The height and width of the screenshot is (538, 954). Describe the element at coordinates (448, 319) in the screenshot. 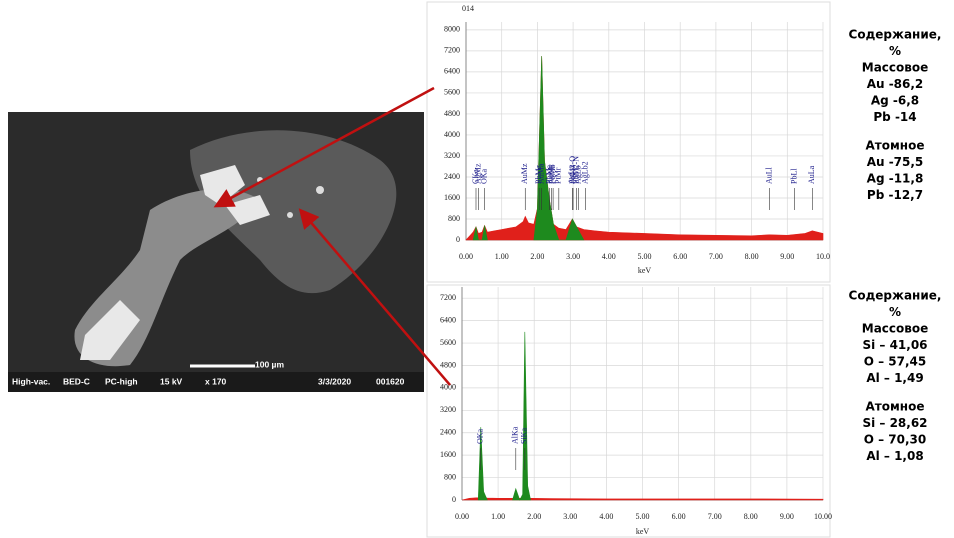

I see `y-tick-label: 6400` at that location.